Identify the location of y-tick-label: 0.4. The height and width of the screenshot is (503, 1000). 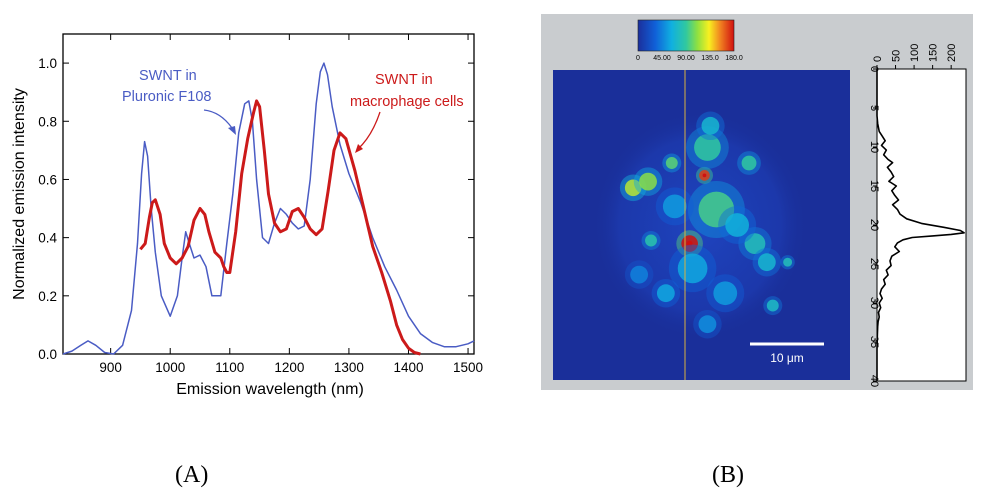
(47, 238).